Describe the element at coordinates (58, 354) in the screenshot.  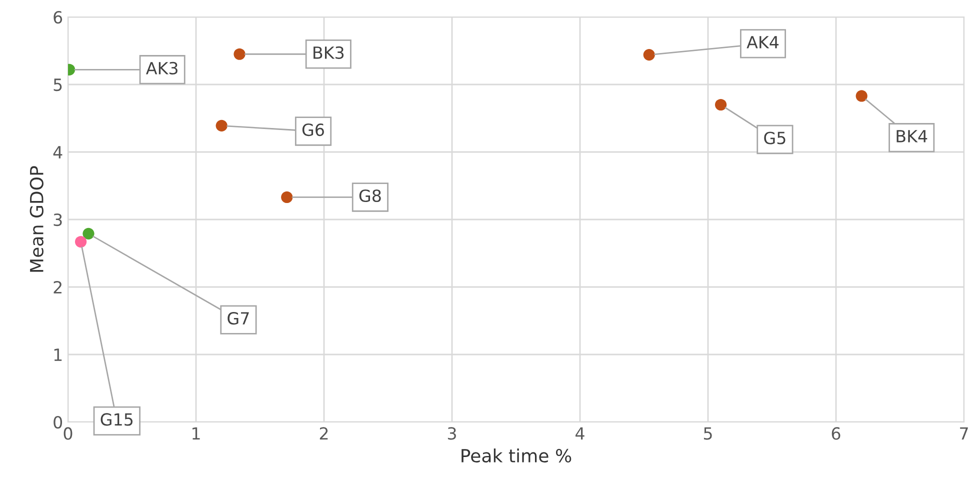
I see `y-tick-label: 1` at that location.